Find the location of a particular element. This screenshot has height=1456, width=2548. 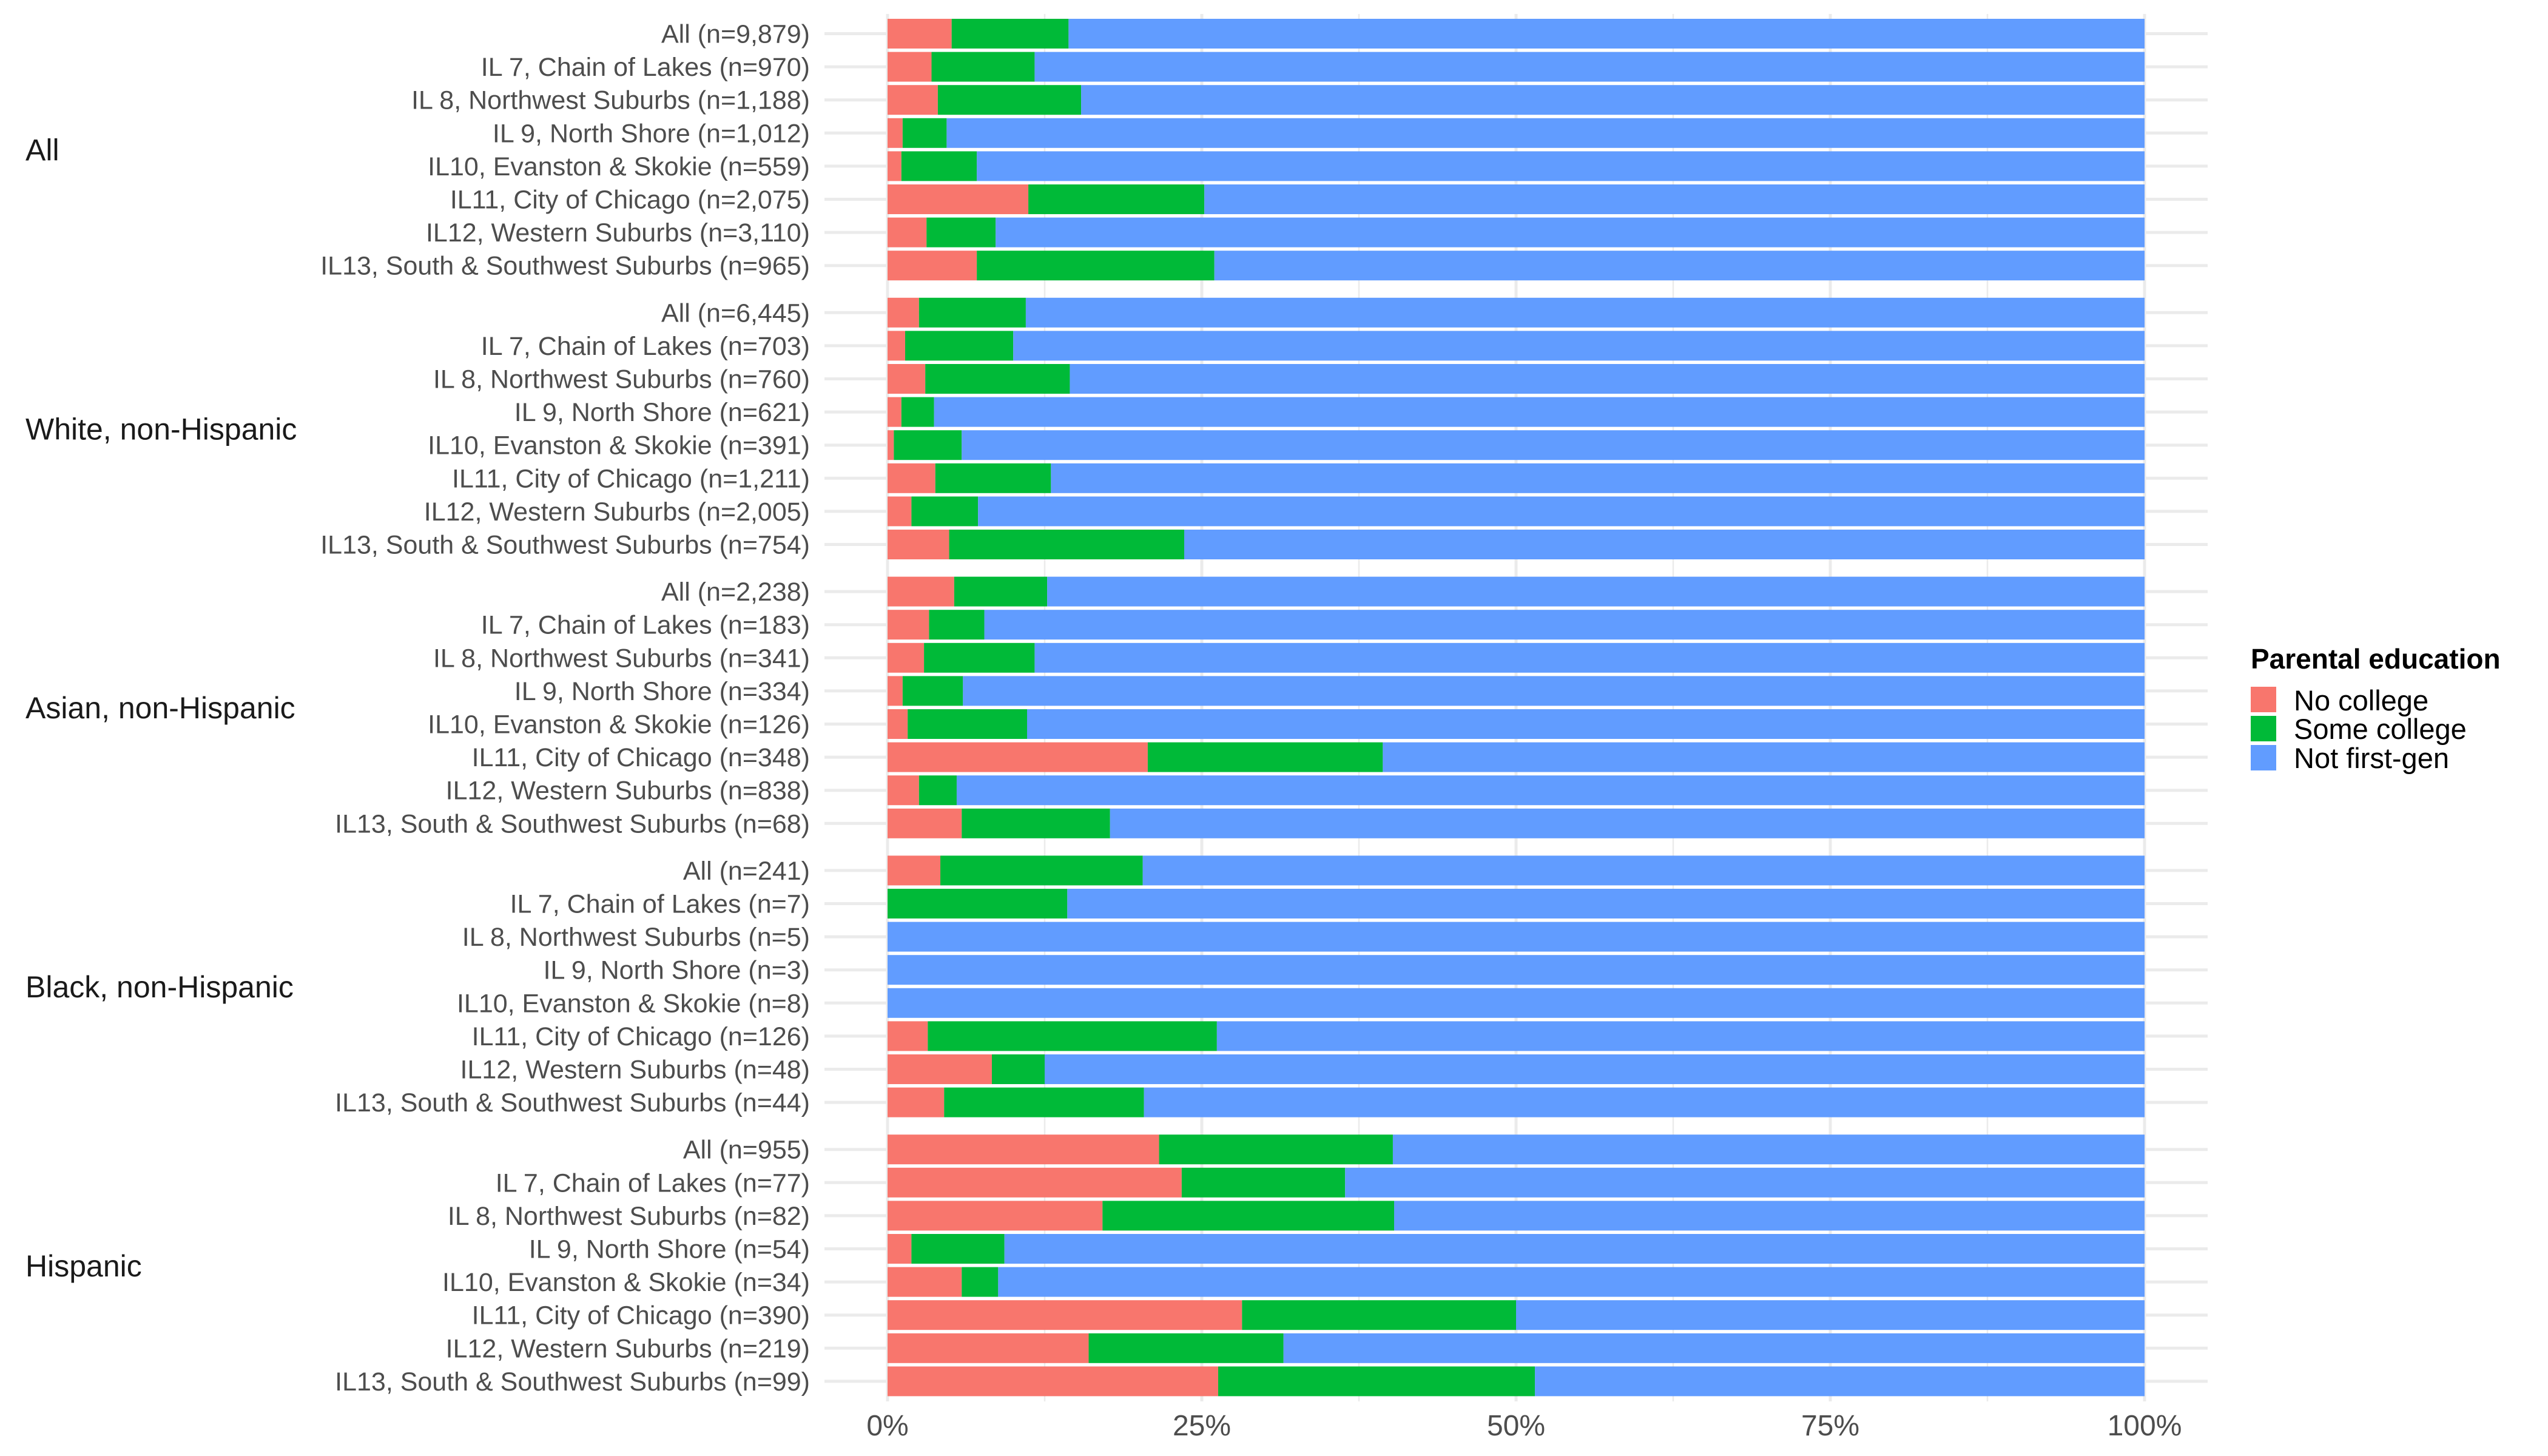

row-label: IL11, City of Chicago (n=126) is located at coordinates (641, 1036).